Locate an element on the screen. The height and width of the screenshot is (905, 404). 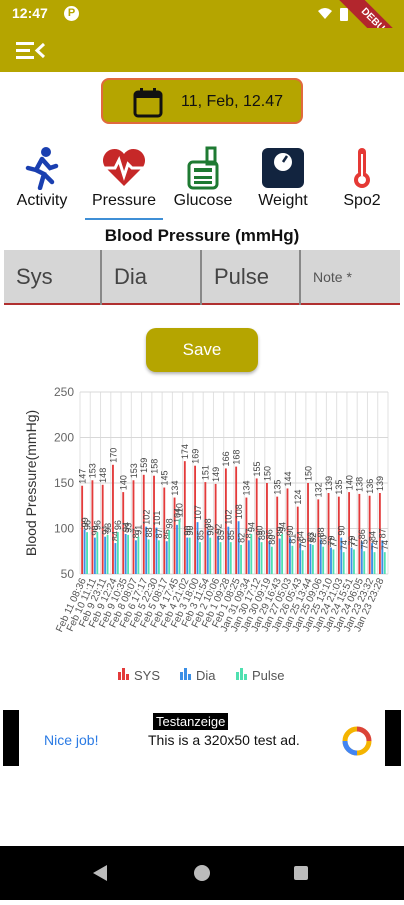
data-label: 98 is located at coordinates (169, 523).